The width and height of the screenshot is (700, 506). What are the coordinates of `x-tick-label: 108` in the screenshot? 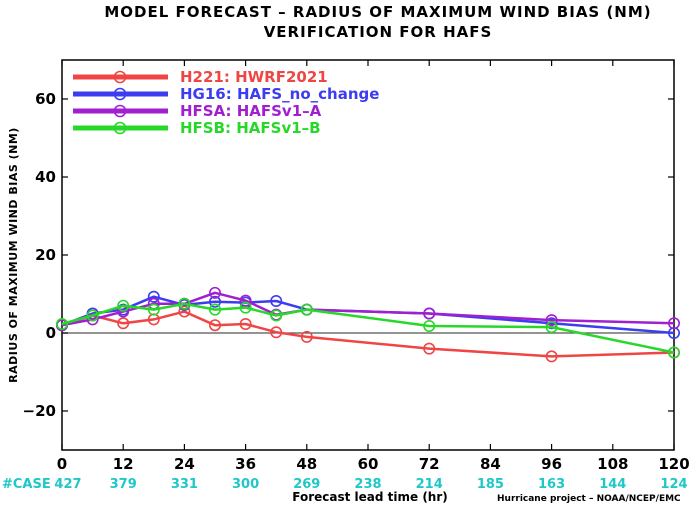 It's located at (612, 464).